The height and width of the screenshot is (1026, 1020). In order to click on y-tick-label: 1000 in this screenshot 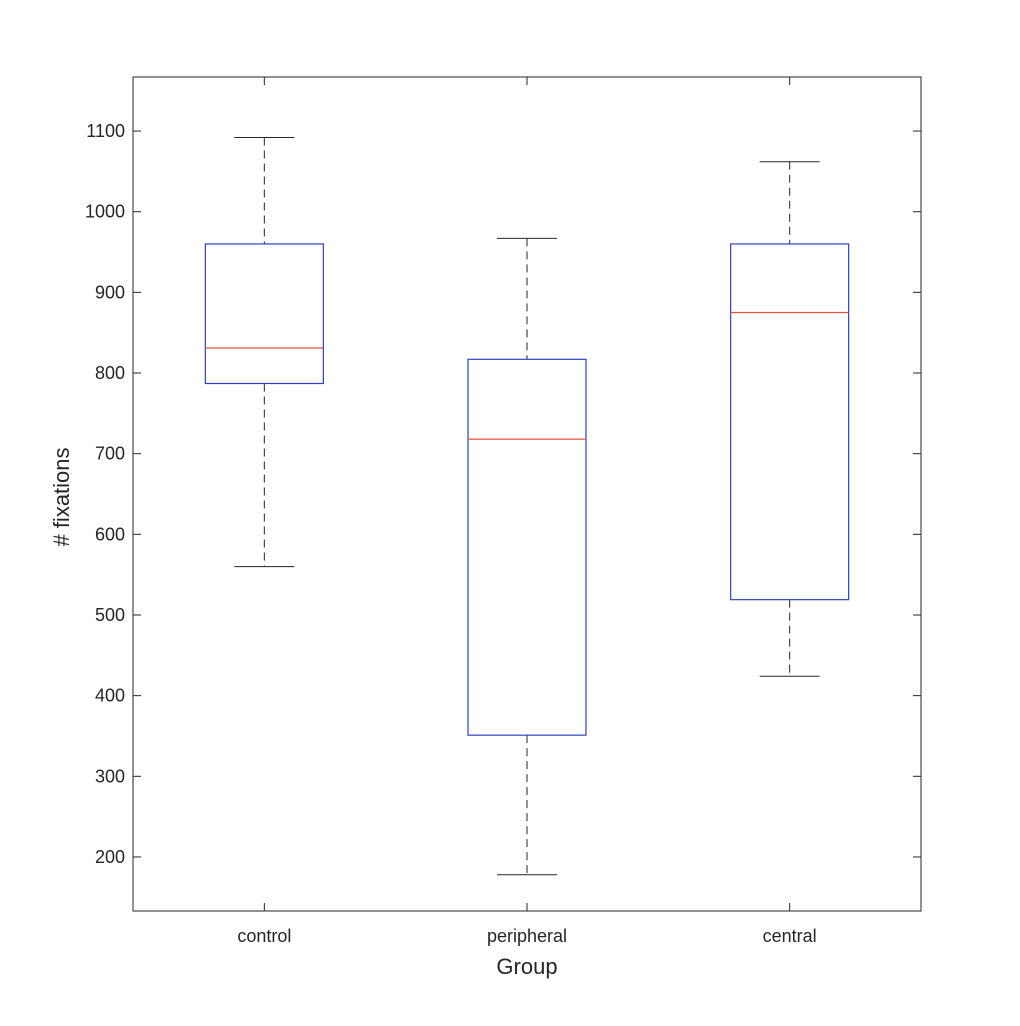, I will do `click(105, 212)`.